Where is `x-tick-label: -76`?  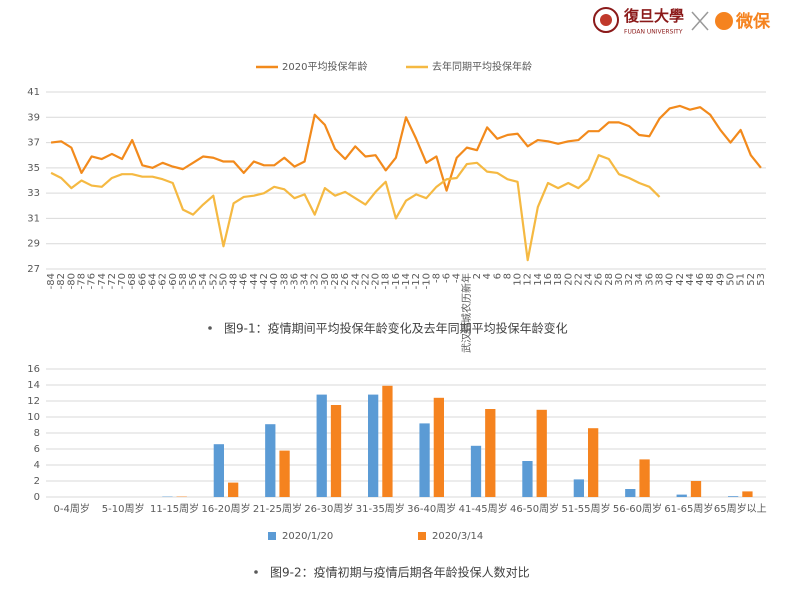
x-tick-label: -76 is located at coordinates (92, 281).